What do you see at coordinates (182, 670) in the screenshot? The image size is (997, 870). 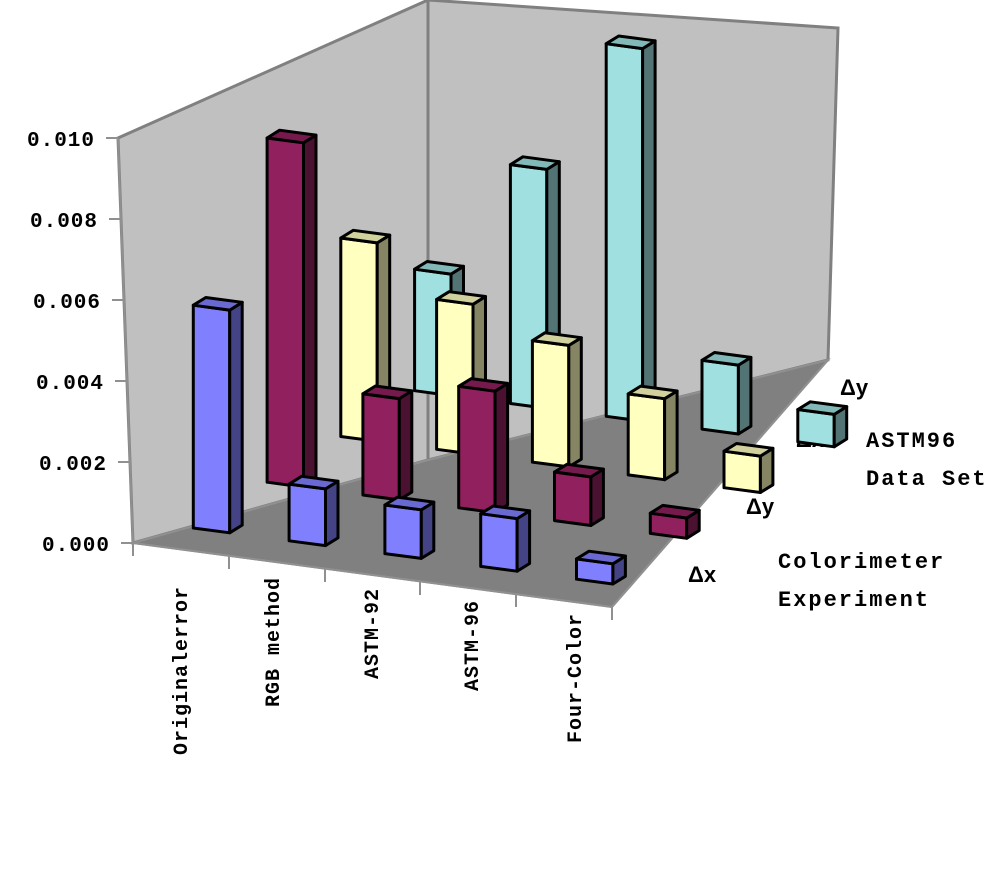 I see `category-label: Originalerror` at bounding box center [182, 670].